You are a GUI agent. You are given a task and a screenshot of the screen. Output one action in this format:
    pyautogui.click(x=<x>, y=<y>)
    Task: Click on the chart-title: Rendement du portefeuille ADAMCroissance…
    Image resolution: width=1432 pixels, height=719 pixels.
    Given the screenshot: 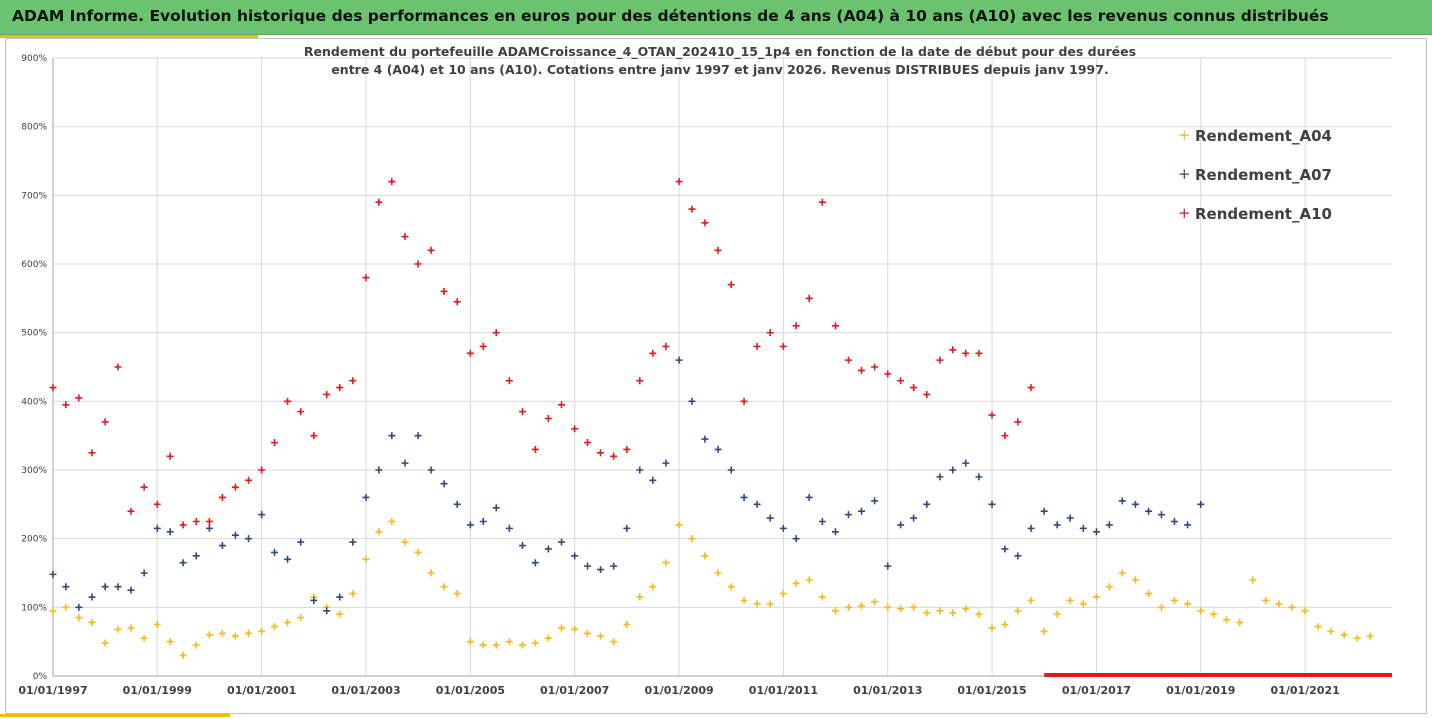 What is the action you would take?
    pyautogui.click(x=720, y=61)
    